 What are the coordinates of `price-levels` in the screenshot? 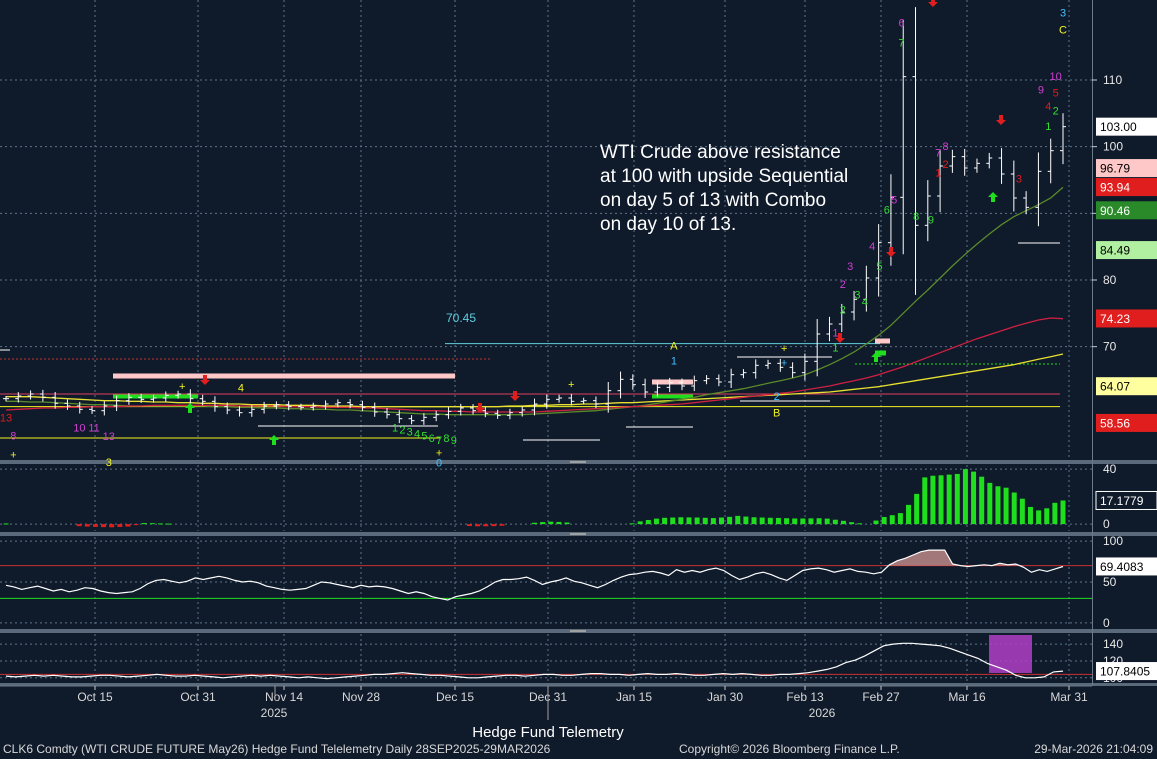 It's located at (530, 400).